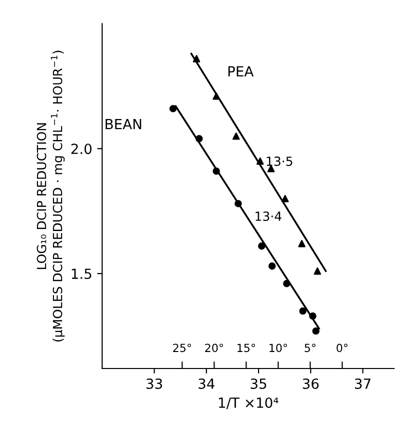  What do you see at coordinates (279, 161) in the screenshot?
I see `annotation: 13·5` at bounding box center [279, 161].